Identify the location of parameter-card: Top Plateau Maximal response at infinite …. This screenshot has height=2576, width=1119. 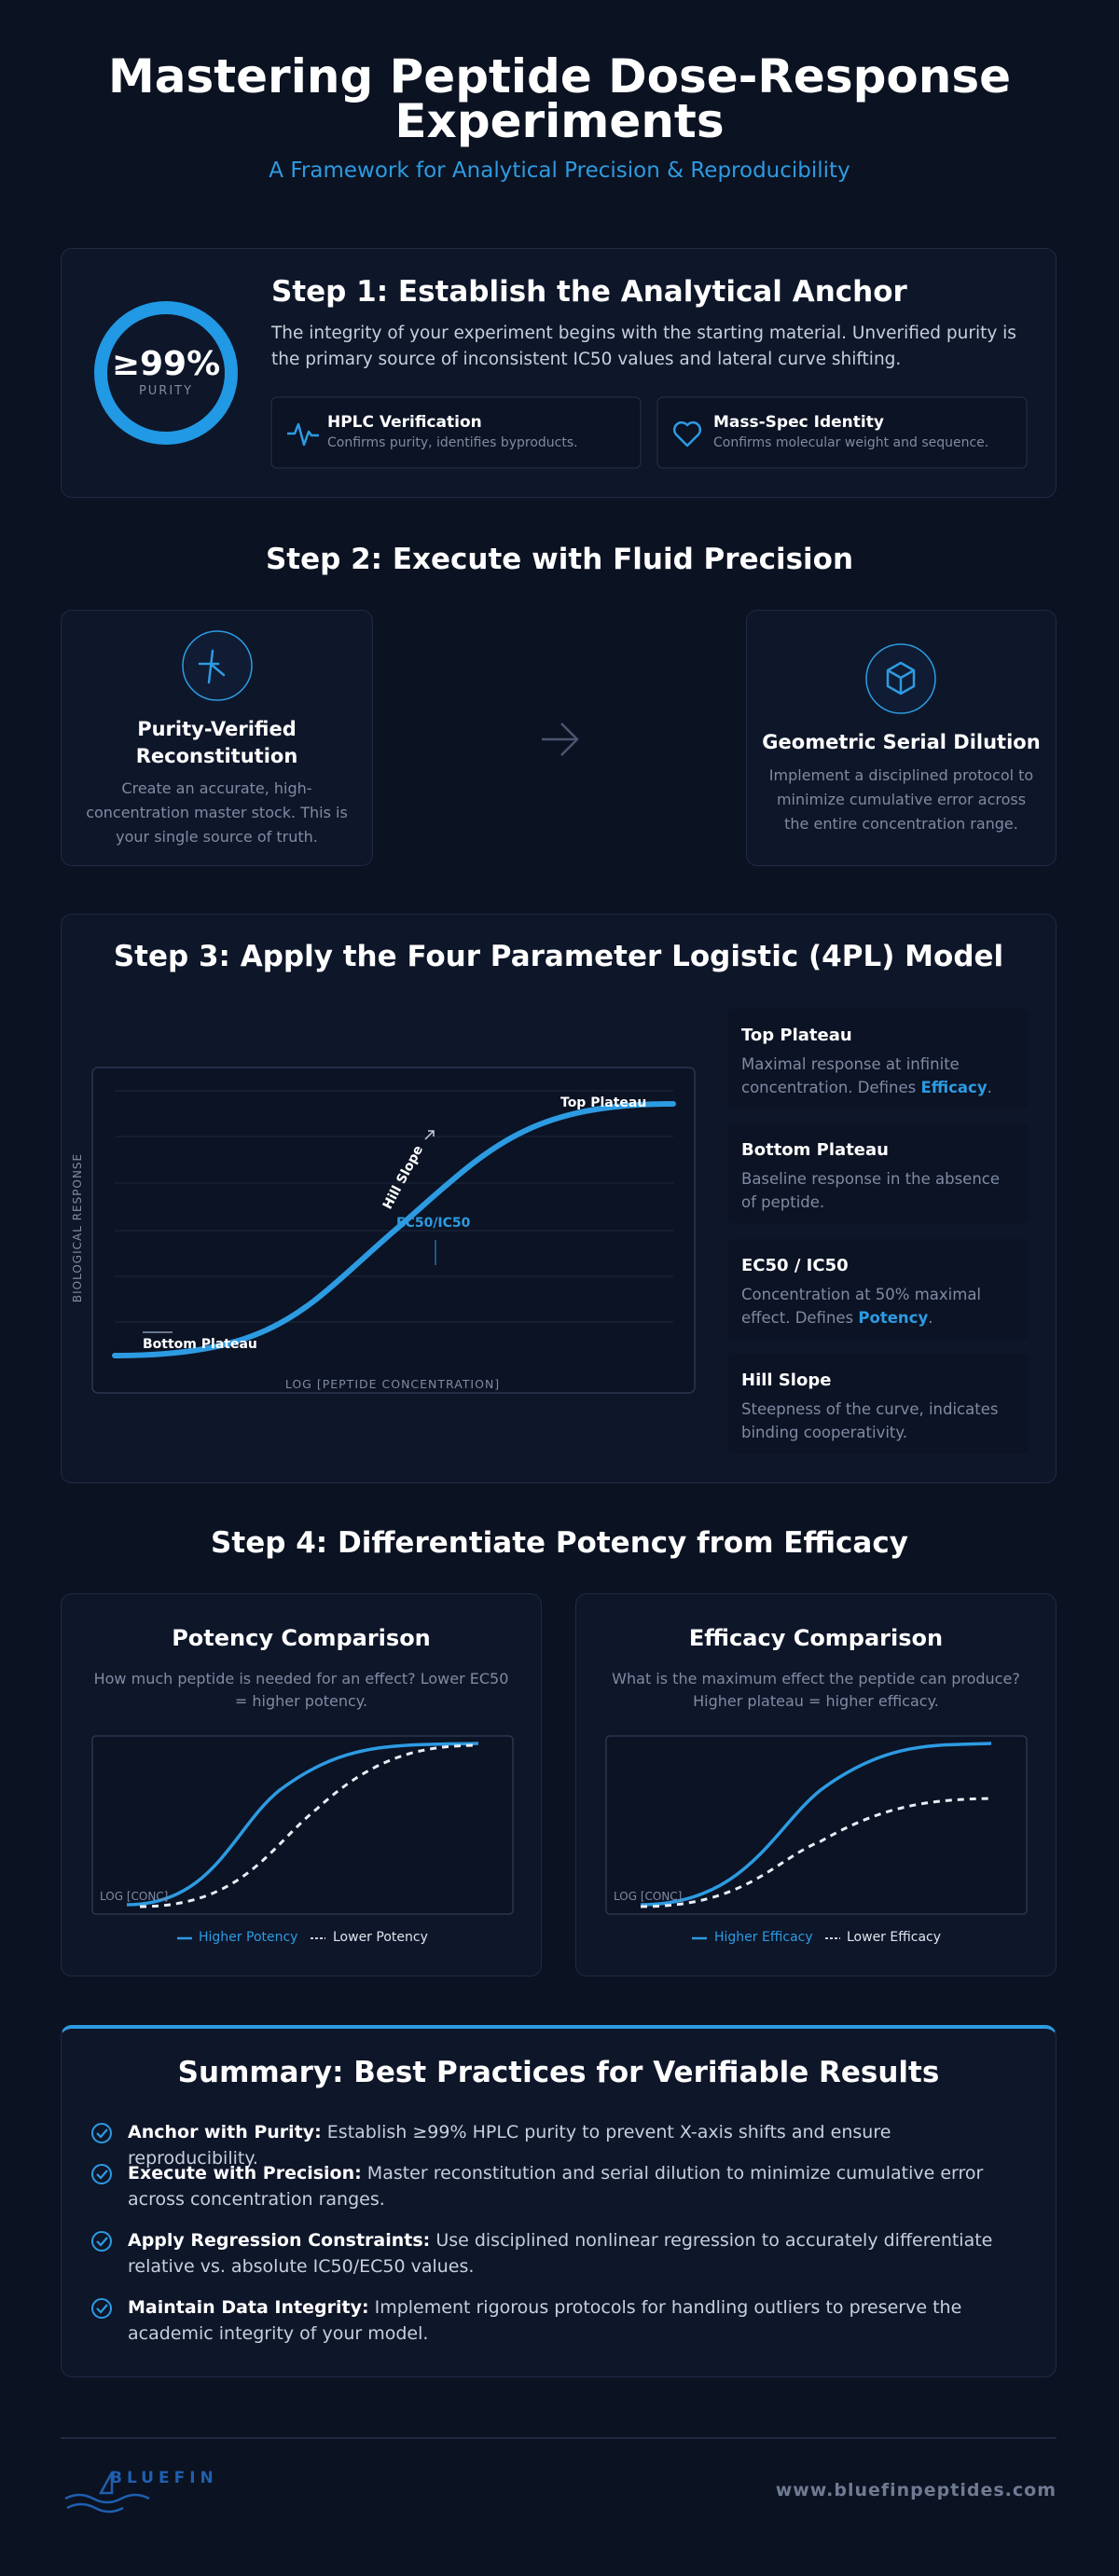
(878, 1059).